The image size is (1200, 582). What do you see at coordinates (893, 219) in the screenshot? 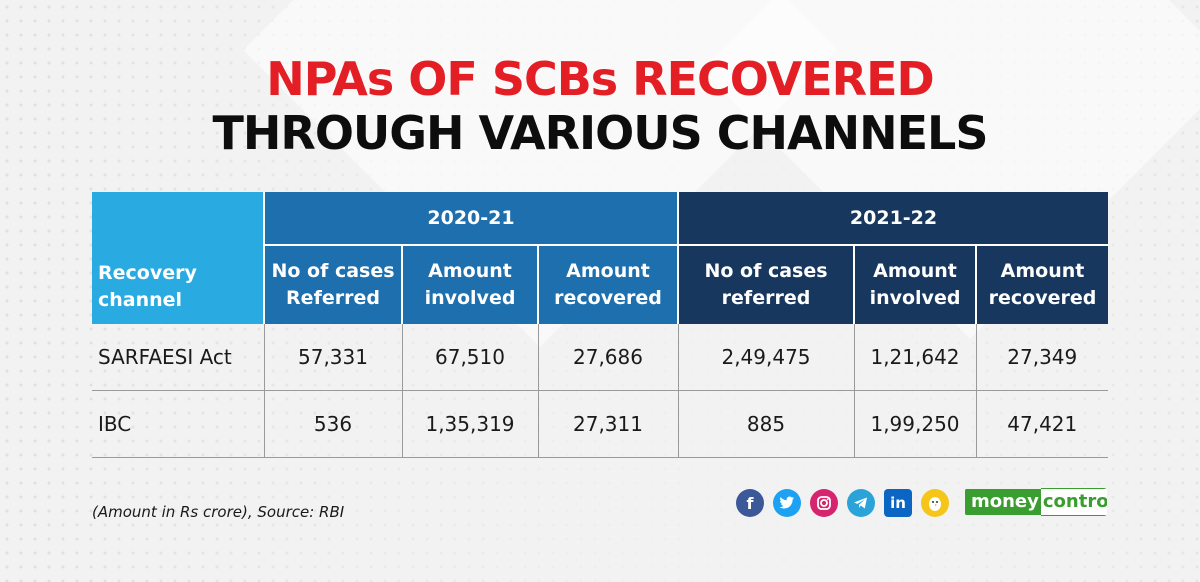
I see `header-year-2021-22: 2021-22` at bounding box center [893, 219].